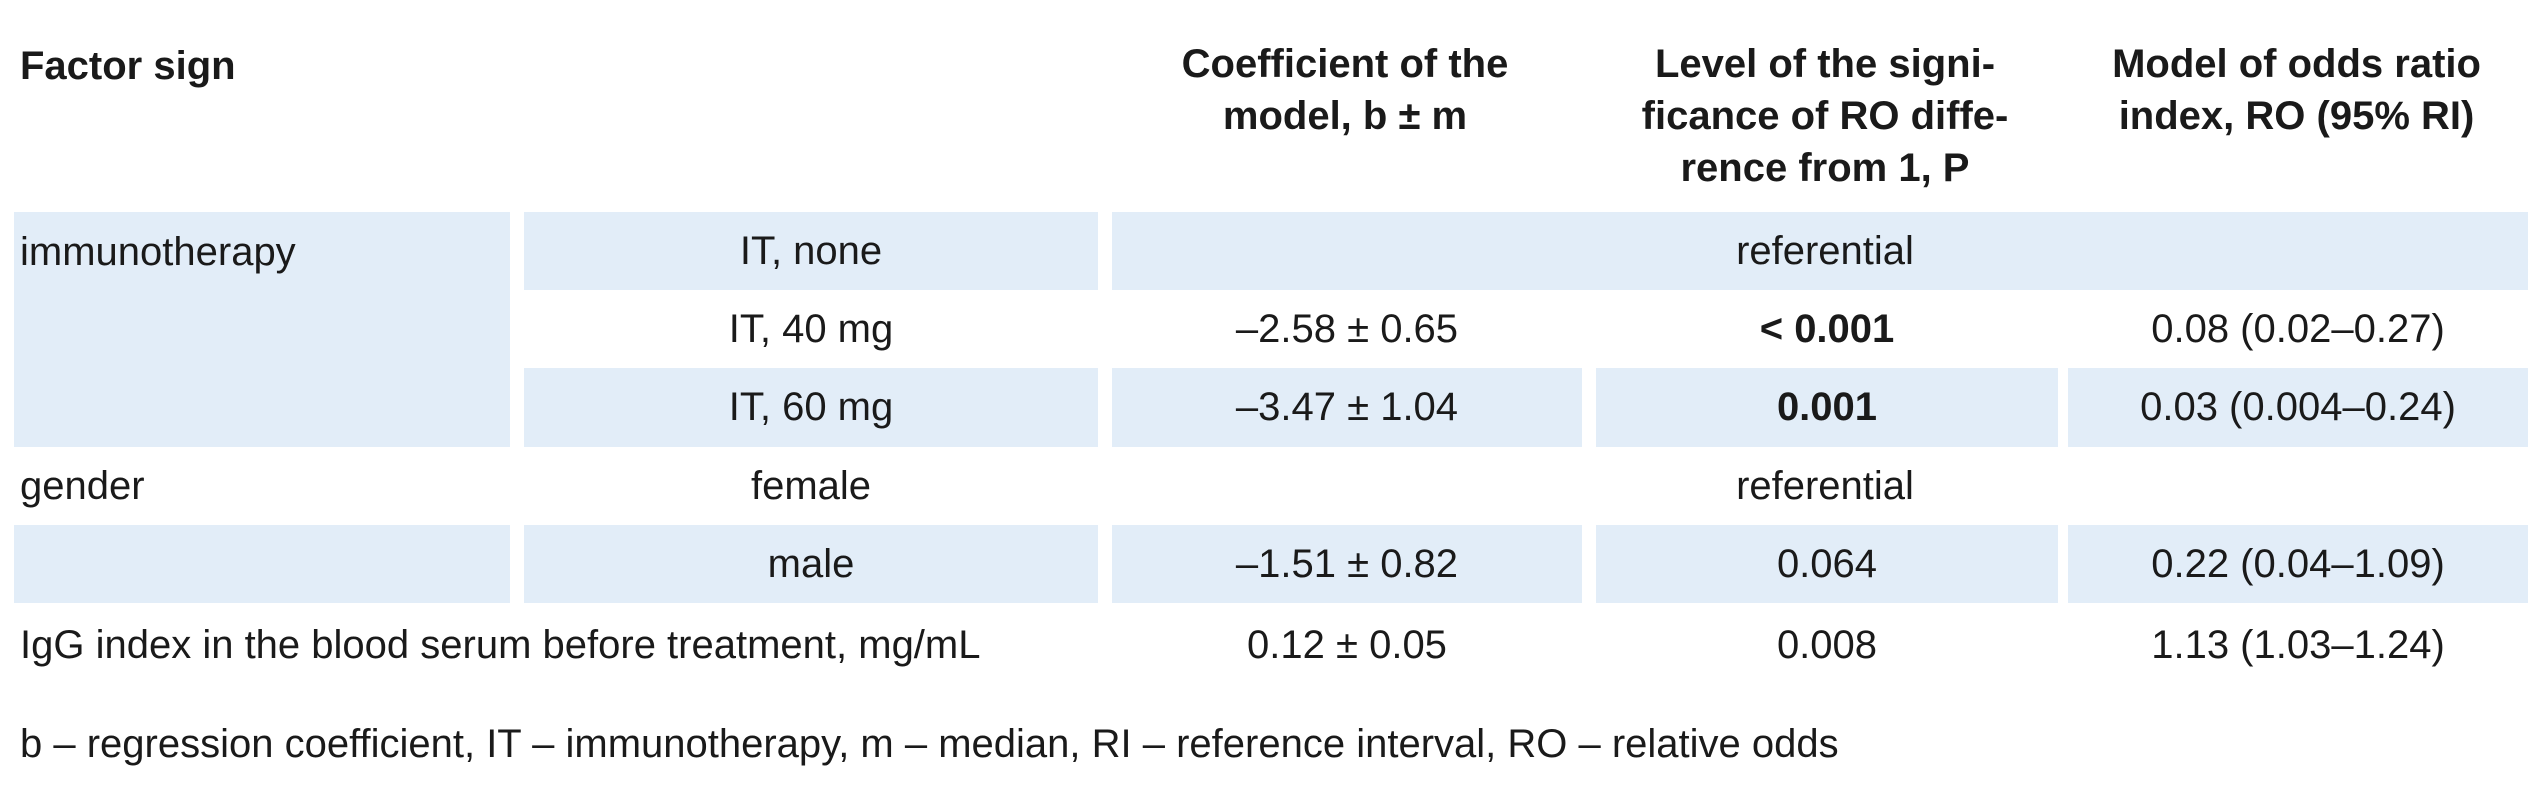 The width and height of the screenshot is (2528, 800). I want to click on header-odds-ratio-line-2: index, RO (95% RI), so click(2296, 116).